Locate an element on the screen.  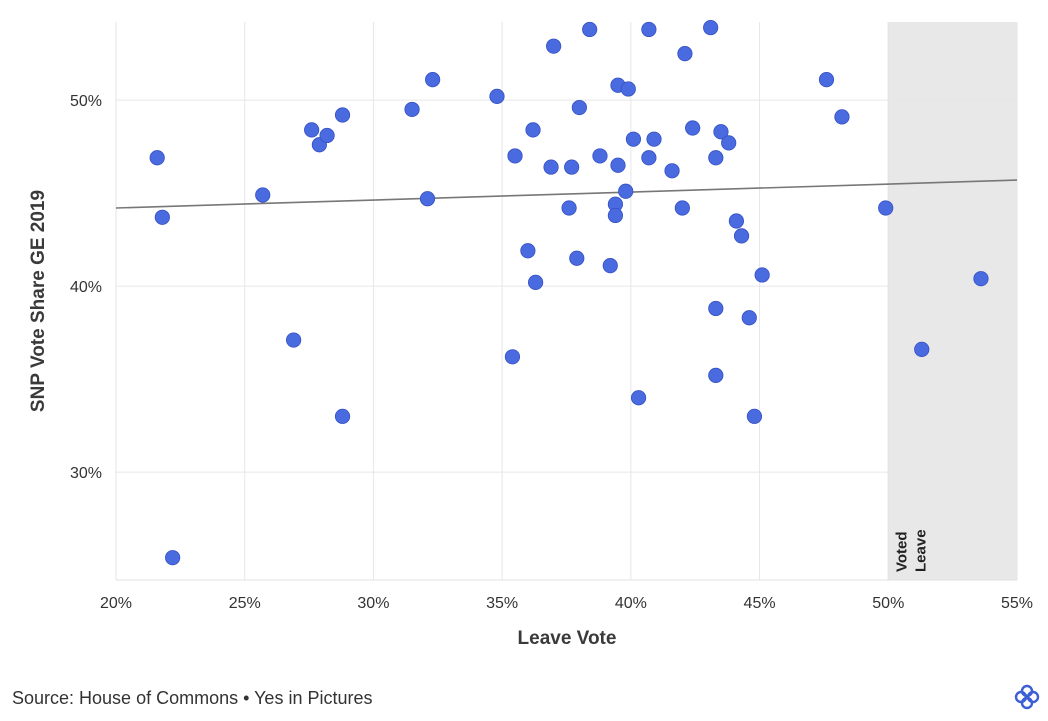
x-tick-label: 30% is located at coordinates (373, 603).